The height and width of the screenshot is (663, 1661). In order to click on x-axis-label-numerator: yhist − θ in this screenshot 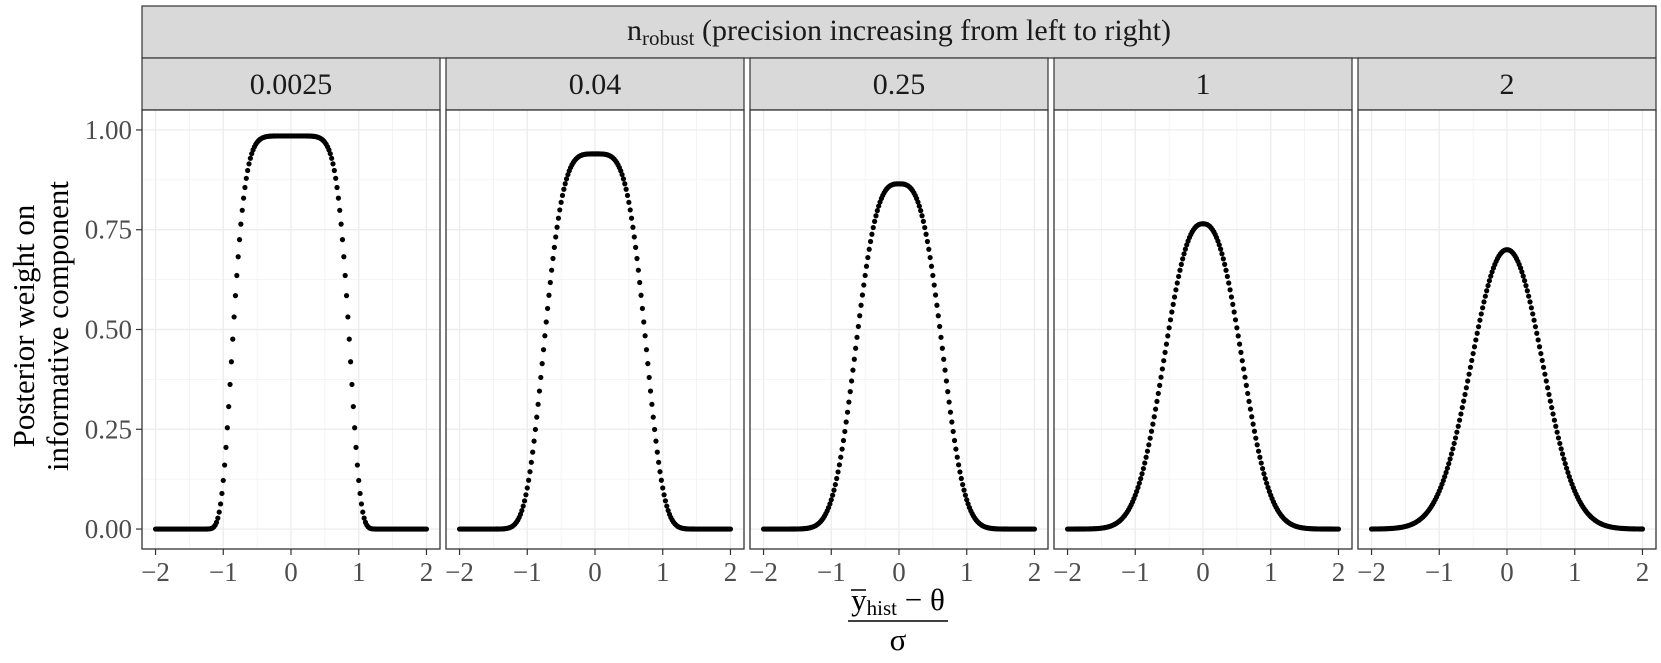, I will do `click(898, 601)`.